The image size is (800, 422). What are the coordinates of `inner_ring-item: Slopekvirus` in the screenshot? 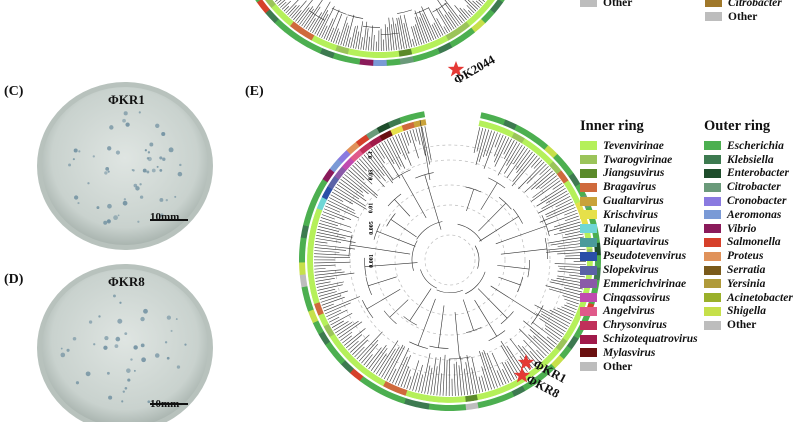 It's located at (639, 270).